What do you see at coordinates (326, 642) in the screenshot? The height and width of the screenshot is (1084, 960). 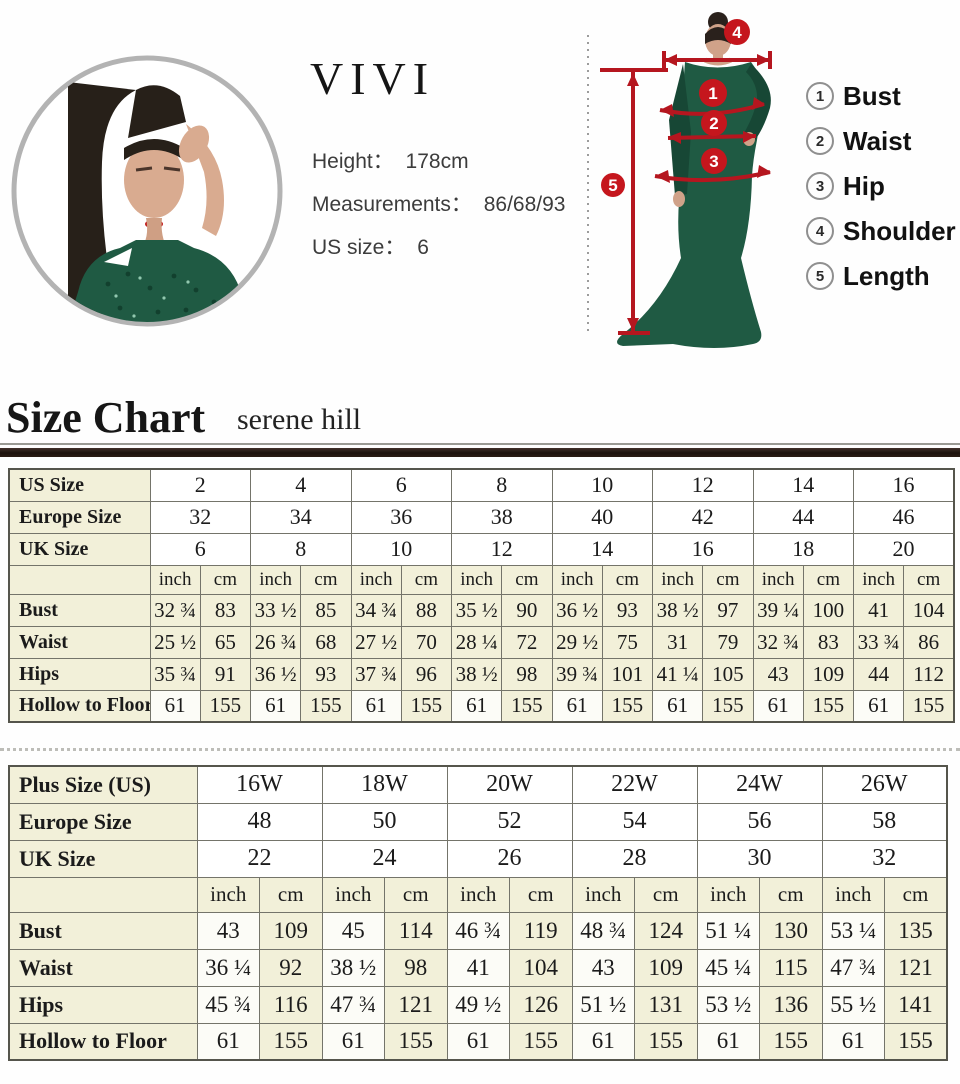 I see `measure-cell: 68` at bounding box center [326, 642].